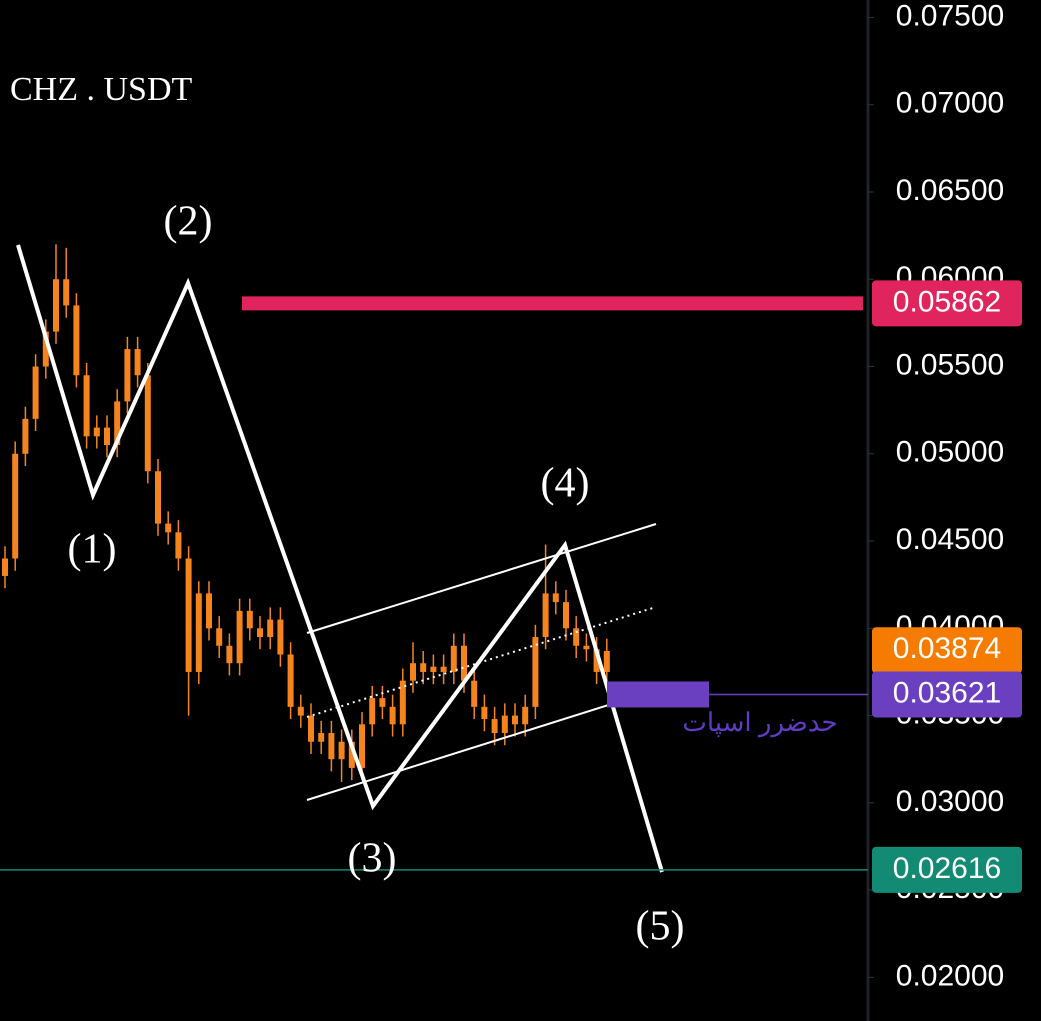  What do you see at coordinates (481, 662) in the screenshot?
I see `channel-mid` at bounding box center [481, 662].